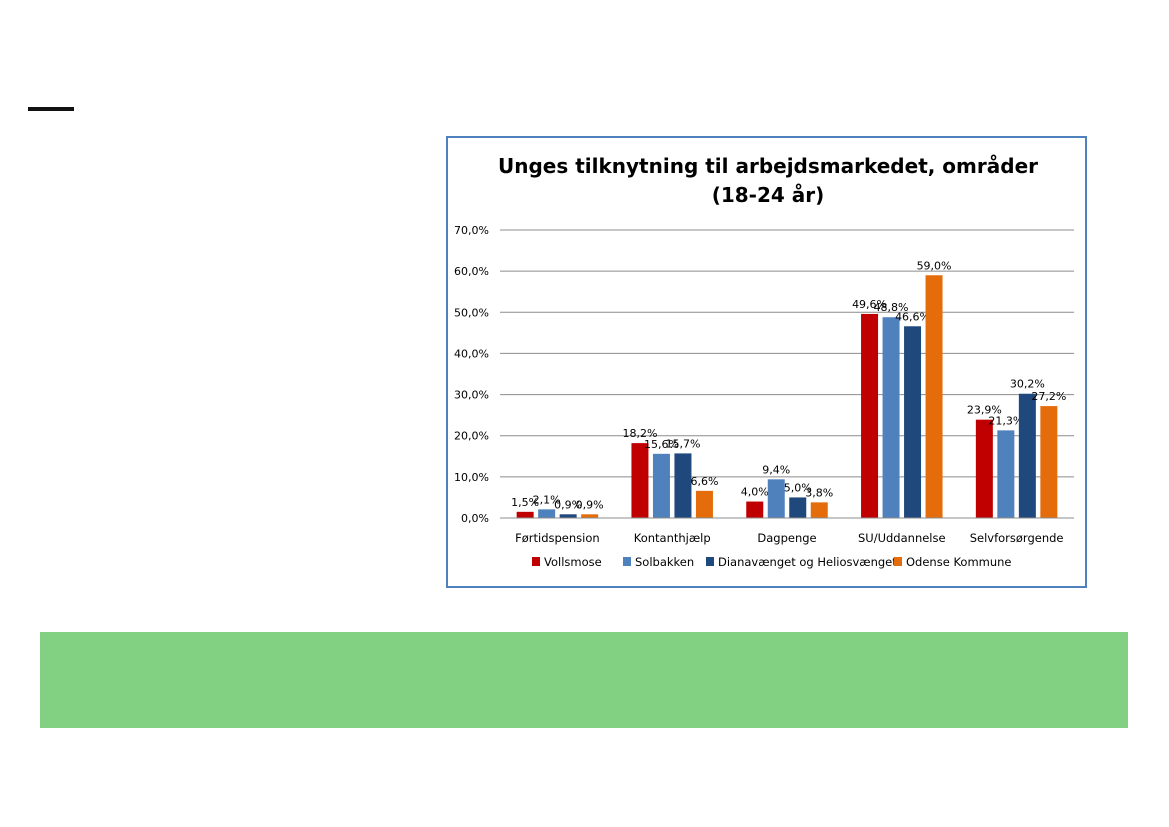 The image size is (1169, 827). I want to click on data-label: 5,0%, so click(798, 487).